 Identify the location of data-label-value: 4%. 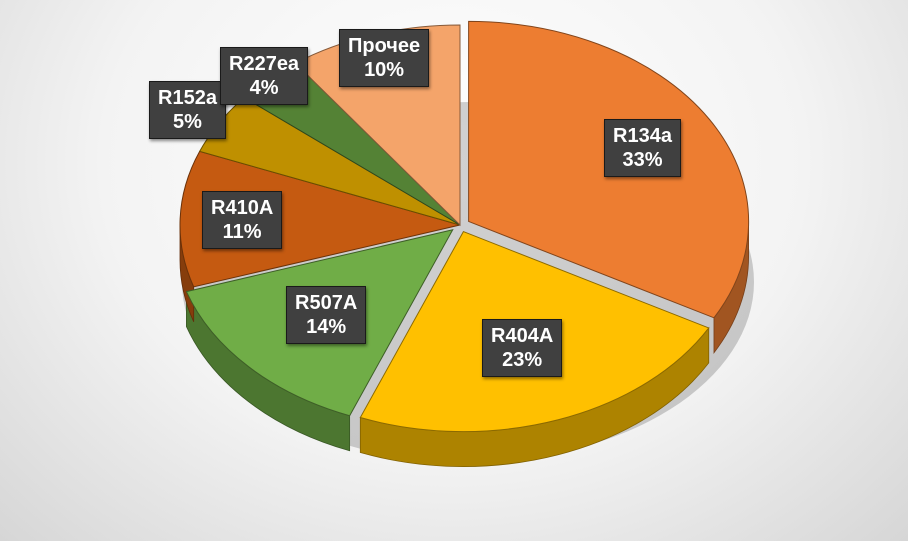
(264, 88).